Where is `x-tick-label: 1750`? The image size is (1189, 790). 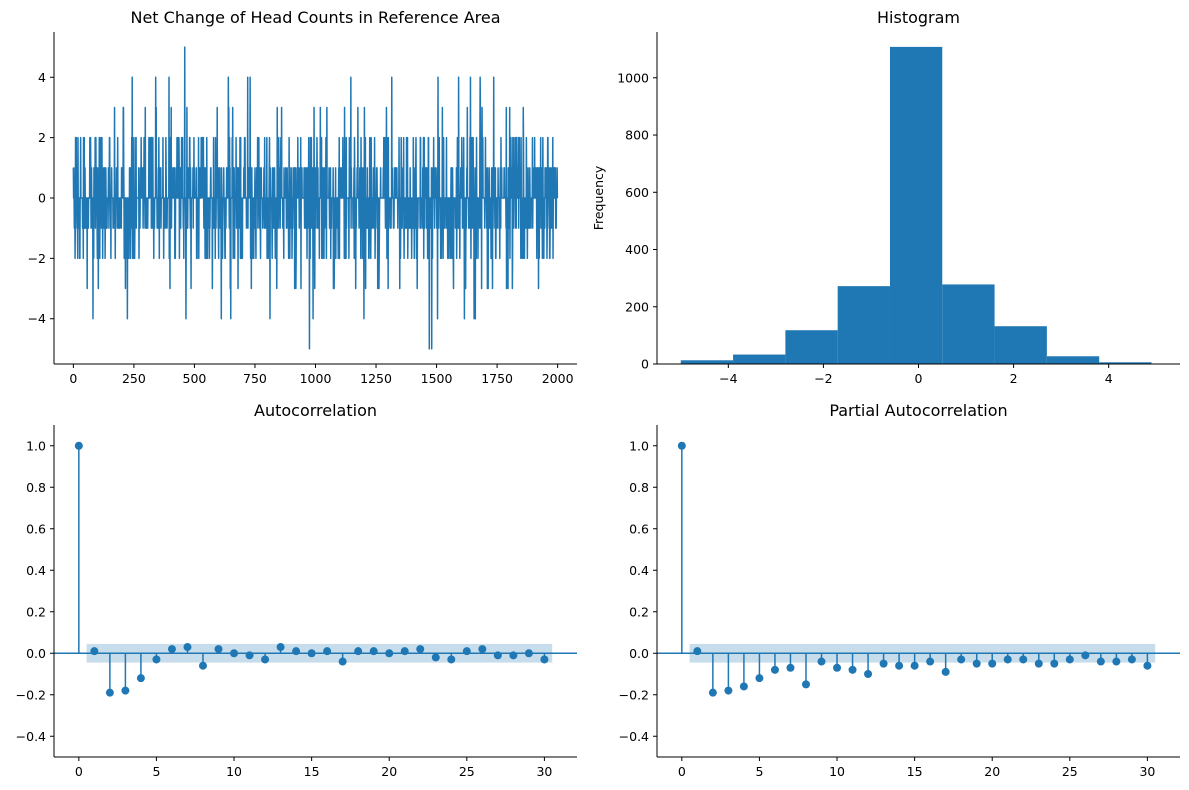 x-tick-label: 1750 is located at coordinates (497, 378).